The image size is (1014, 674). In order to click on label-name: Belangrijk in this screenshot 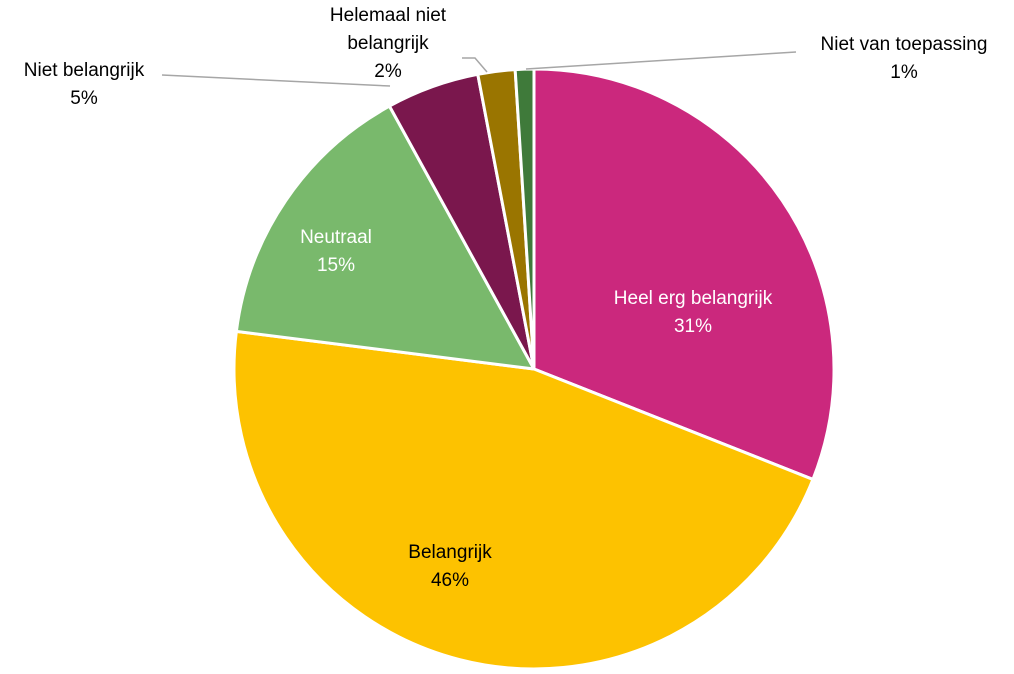, I will do `click(450, 552)`.